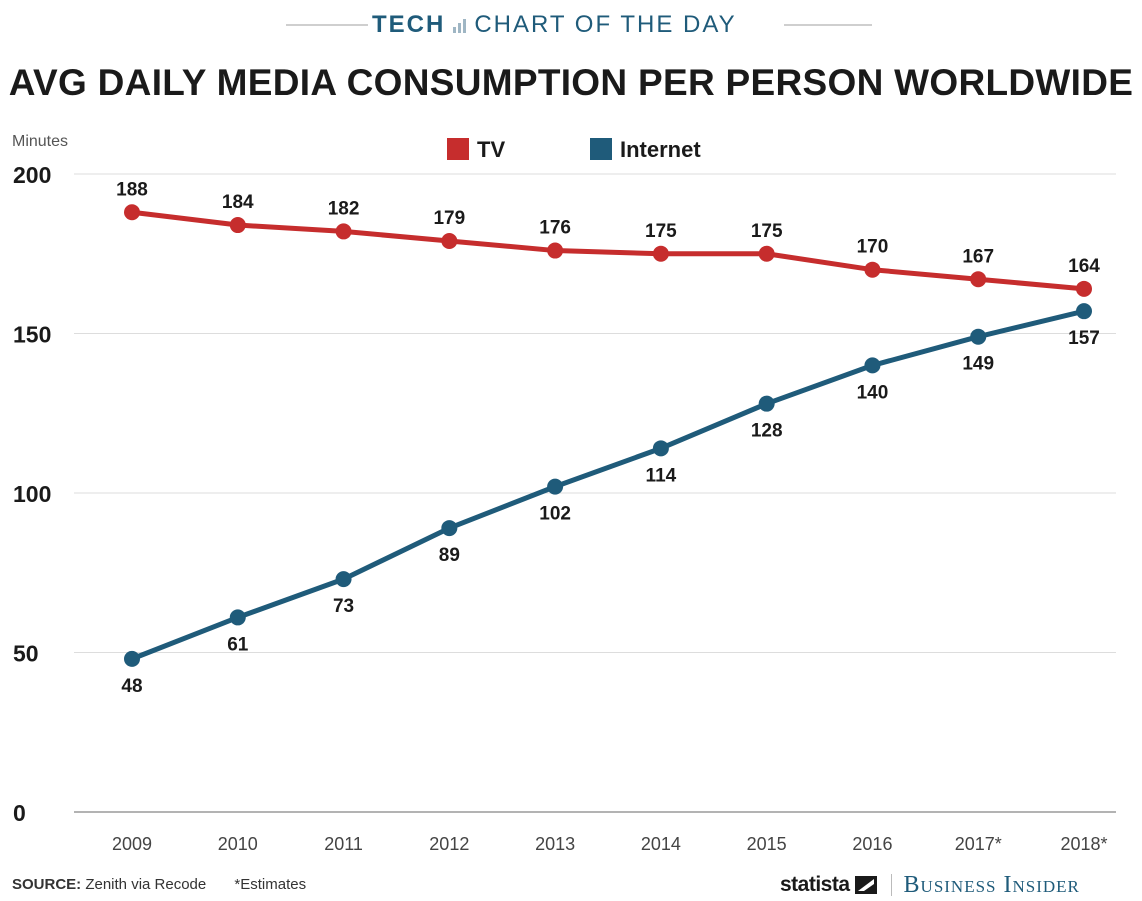 This screenshot has height=901, width=1142. I want to click on y-axis: 0 50 100 150 200 Minutes, so click(40, 479).